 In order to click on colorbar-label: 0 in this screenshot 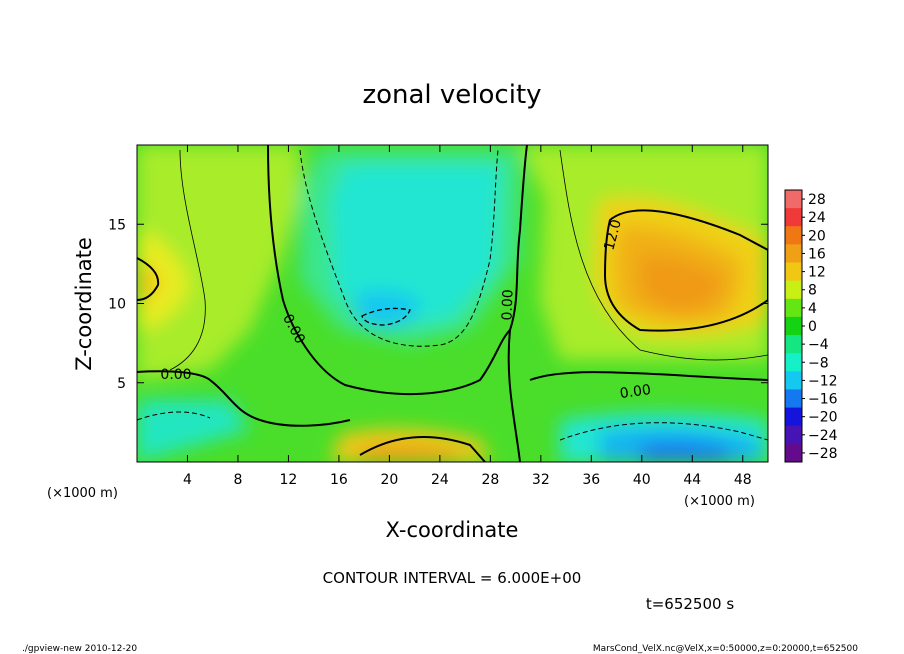, I will do `click(812, 327)`.